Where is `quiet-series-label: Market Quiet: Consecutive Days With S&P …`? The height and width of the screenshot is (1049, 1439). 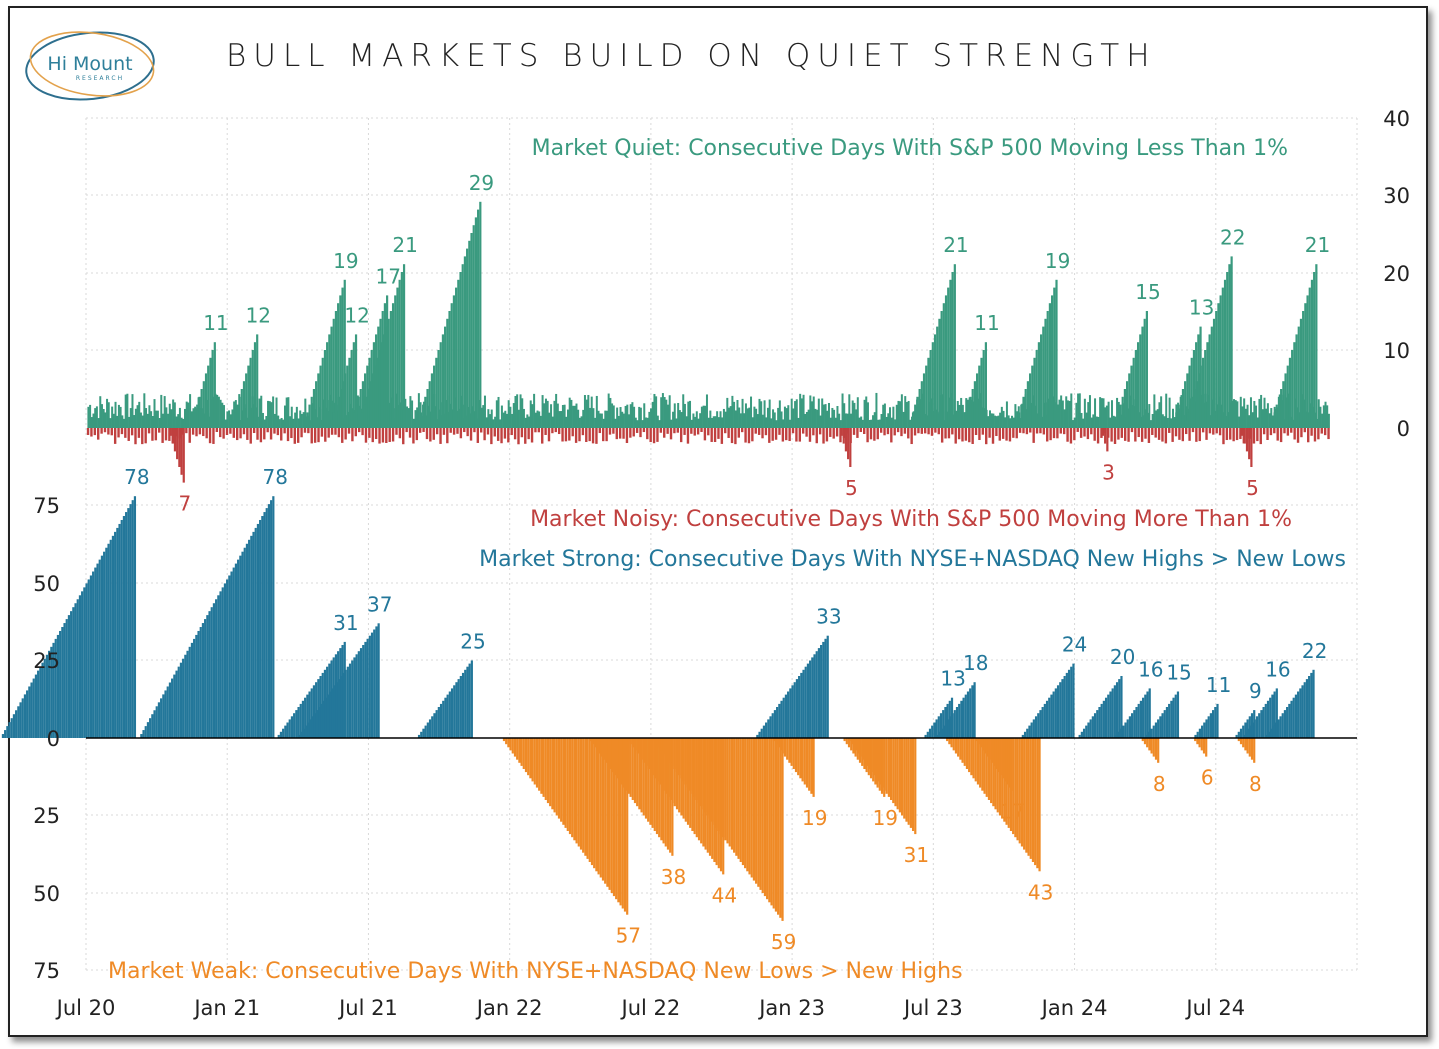 quiet-series-label: Market Quiet: Consecutive Days With S&P … is located at coordinates (910, 148).